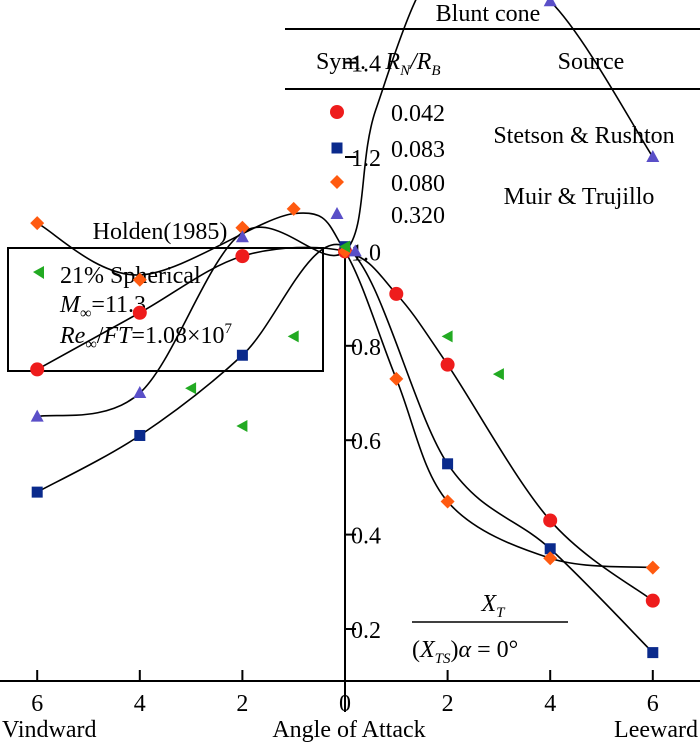 Image resolution: width=700 pixels, height=746 pixels. Describe the element at coordinates (583, 136) in the screenshot. I see `legend-source-1: Stetson & Rushton` at that location.